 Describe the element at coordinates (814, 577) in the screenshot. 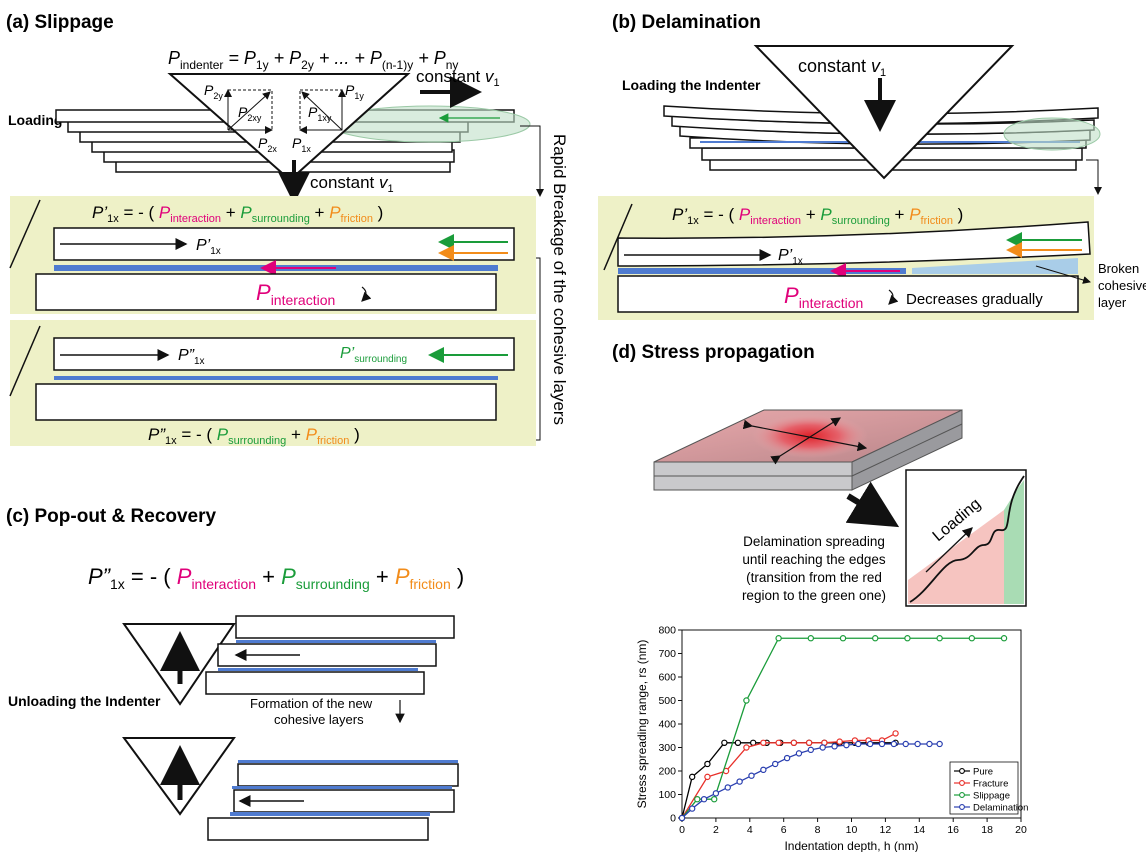

I see `svg-text: (transition from the red` at that location.